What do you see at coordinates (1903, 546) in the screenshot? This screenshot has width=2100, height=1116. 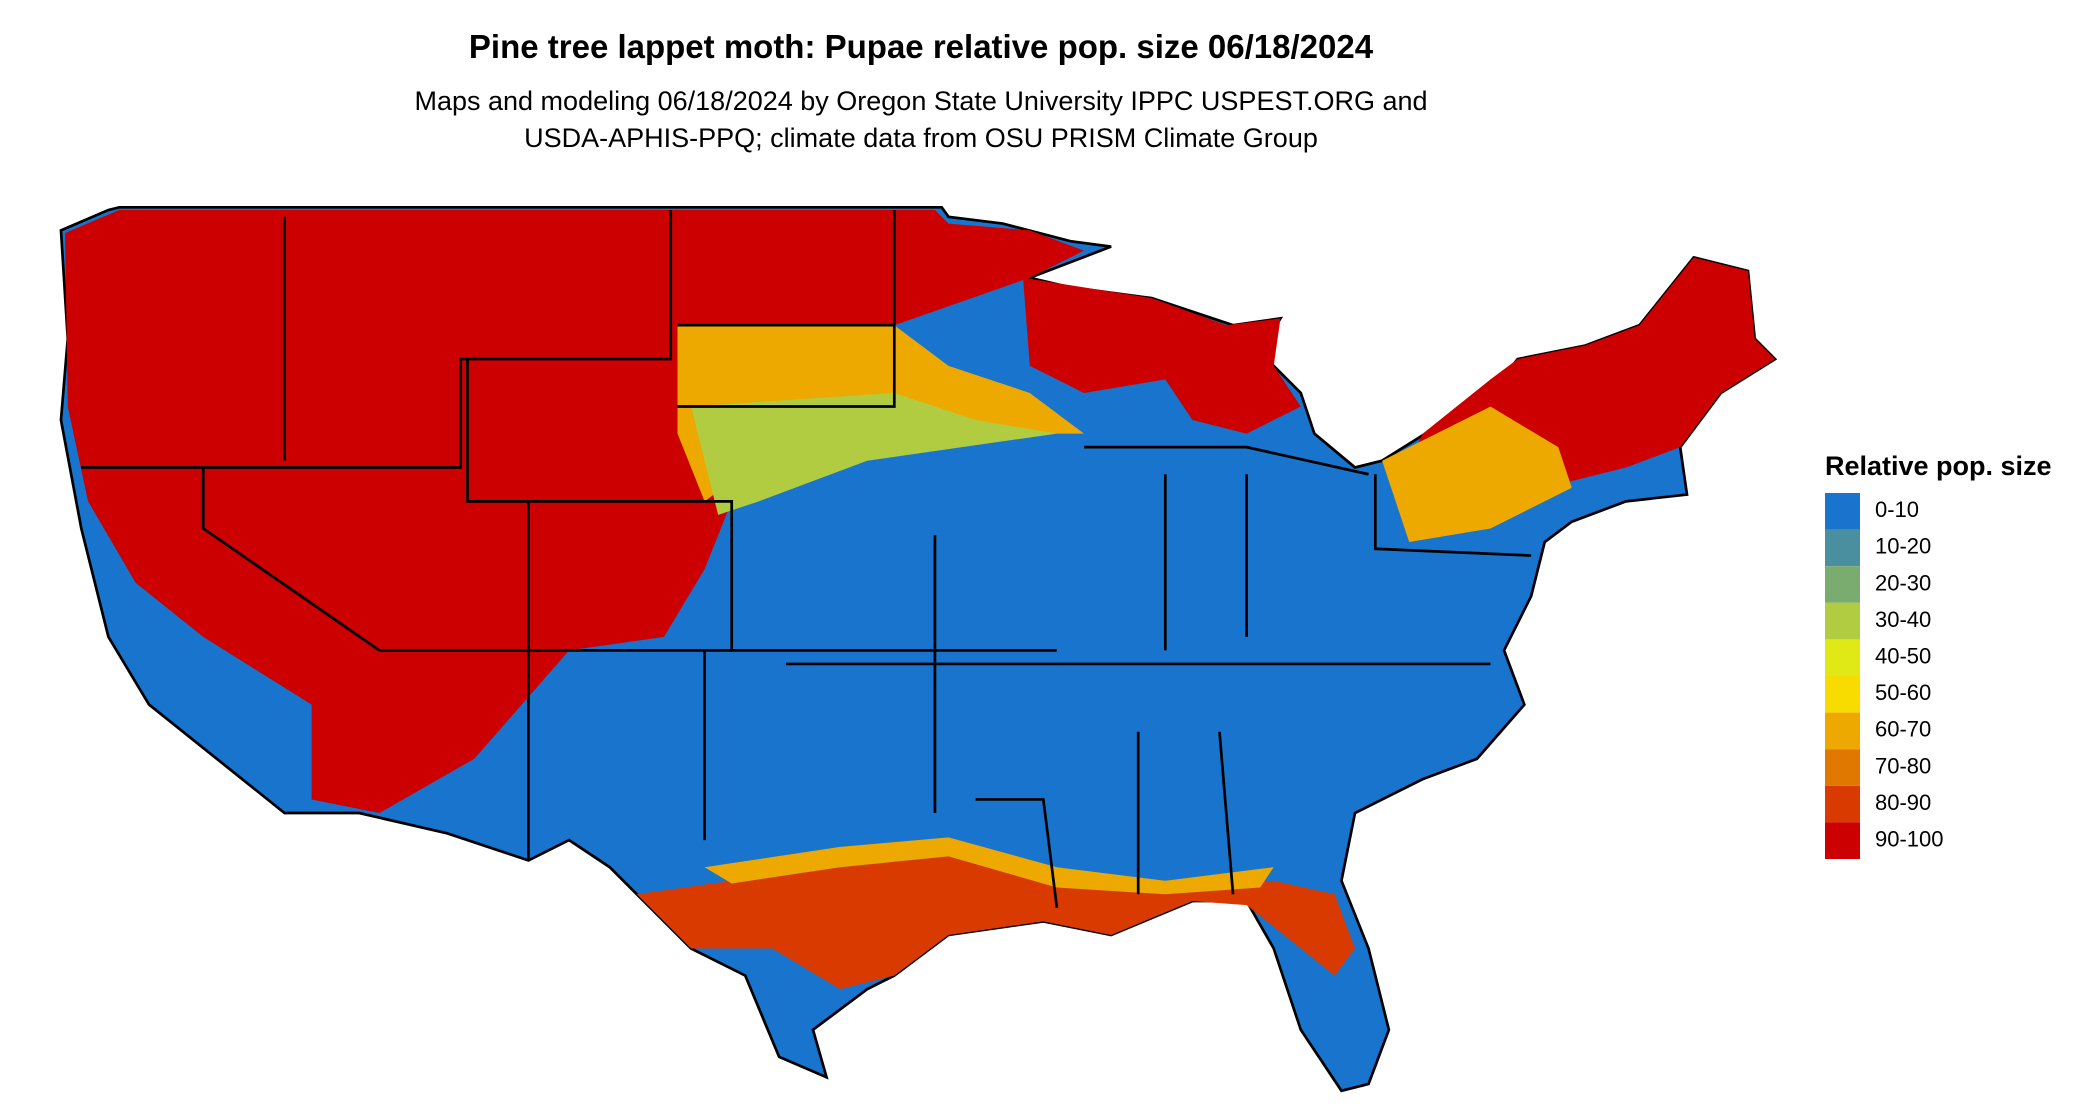 I see `legend-label: 10-20` at bounding box center [1903, 546].